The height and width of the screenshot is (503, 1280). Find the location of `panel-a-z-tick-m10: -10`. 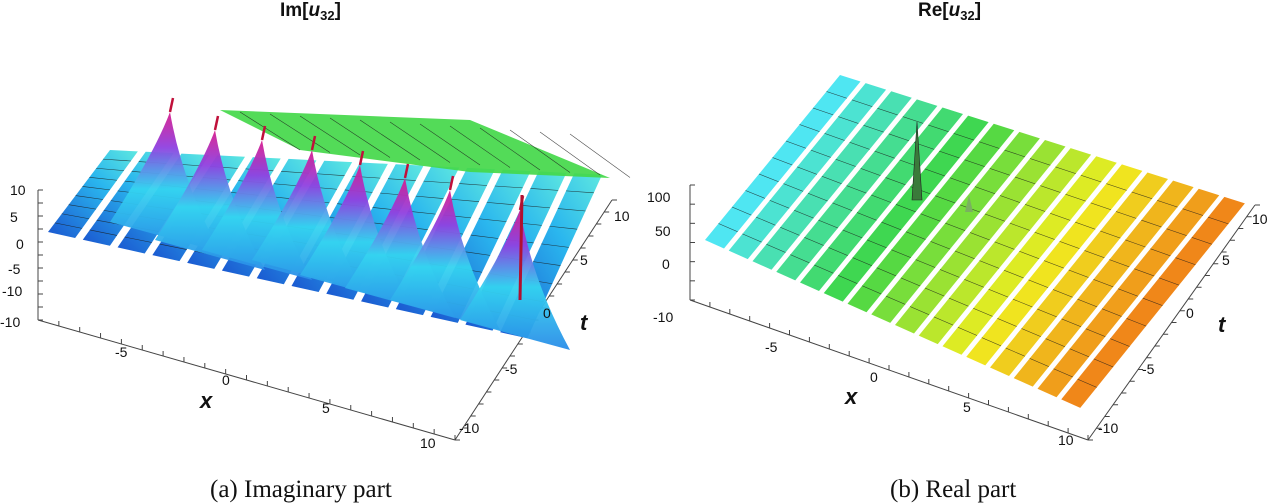

panel-a-z-tick-m10: -10 is located at coordinates (12, 291).